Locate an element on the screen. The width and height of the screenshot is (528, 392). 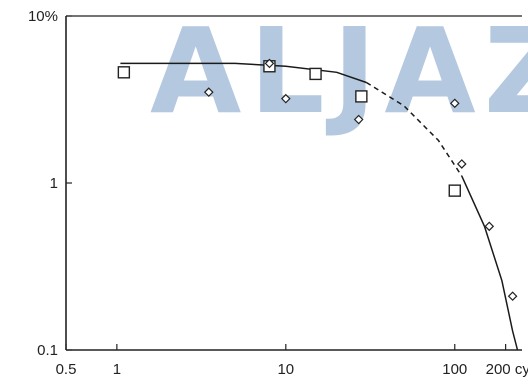
x-tick-label: 200 сут is located at coordinates (507, 369).